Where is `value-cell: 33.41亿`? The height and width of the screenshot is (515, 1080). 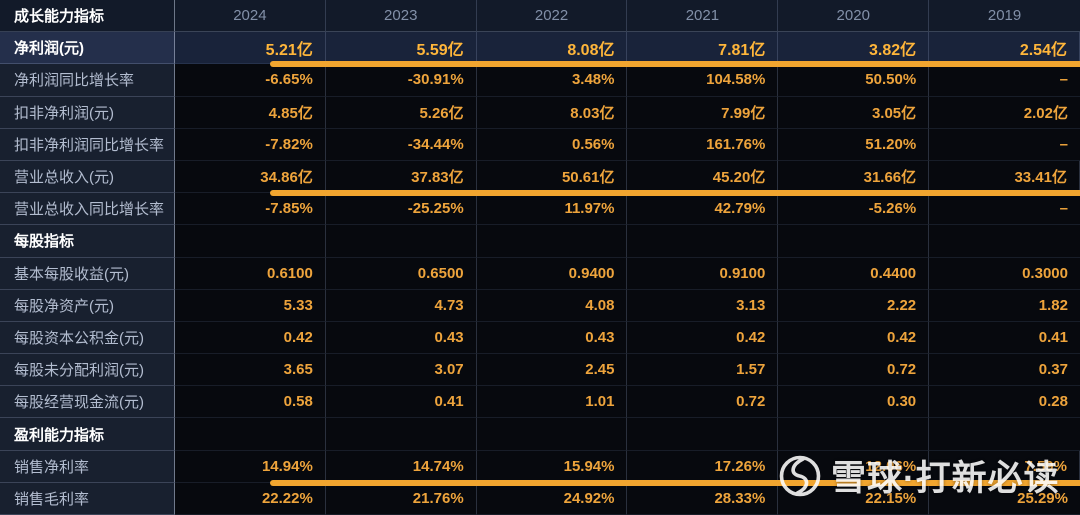 value-cell: 33.41亿 is located at coordinates (1004, 177).